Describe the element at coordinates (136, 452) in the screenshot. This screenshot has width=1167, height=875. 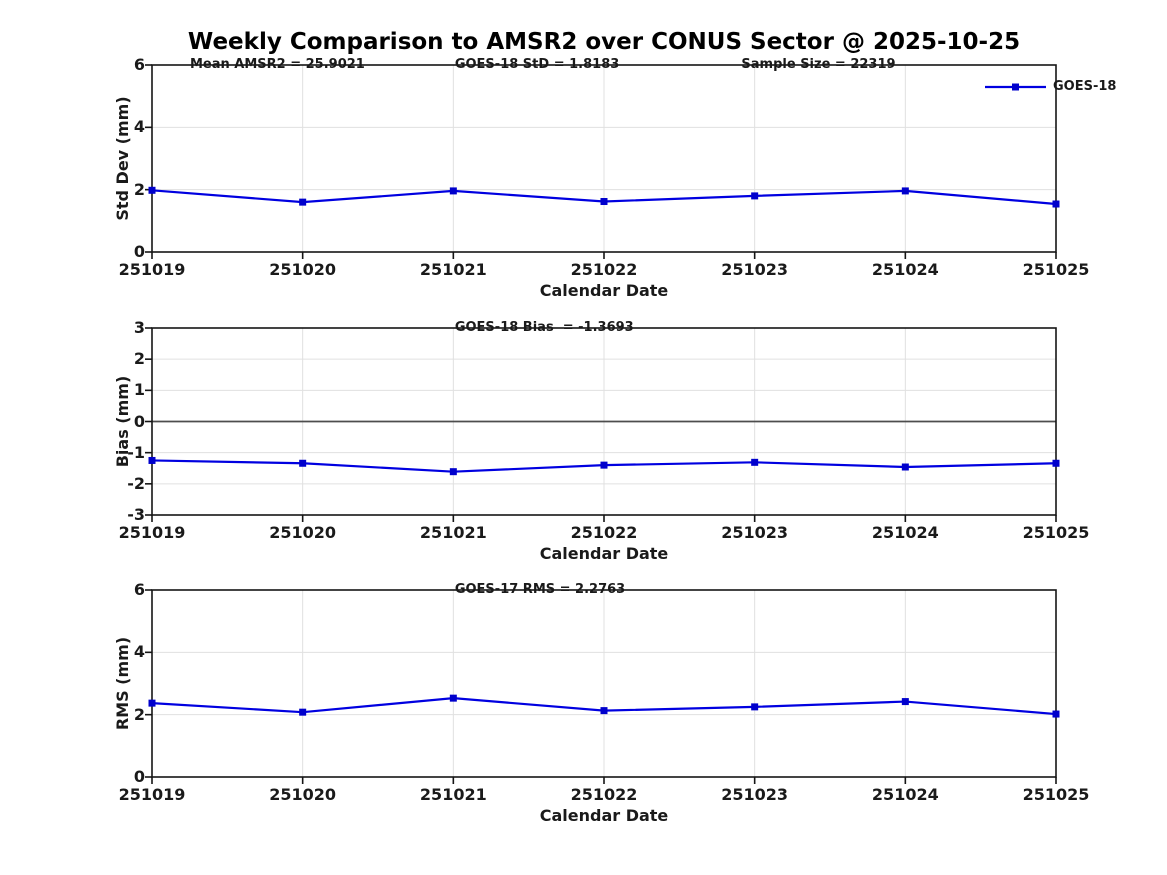
I see `y-tick-label: -1` at that location.